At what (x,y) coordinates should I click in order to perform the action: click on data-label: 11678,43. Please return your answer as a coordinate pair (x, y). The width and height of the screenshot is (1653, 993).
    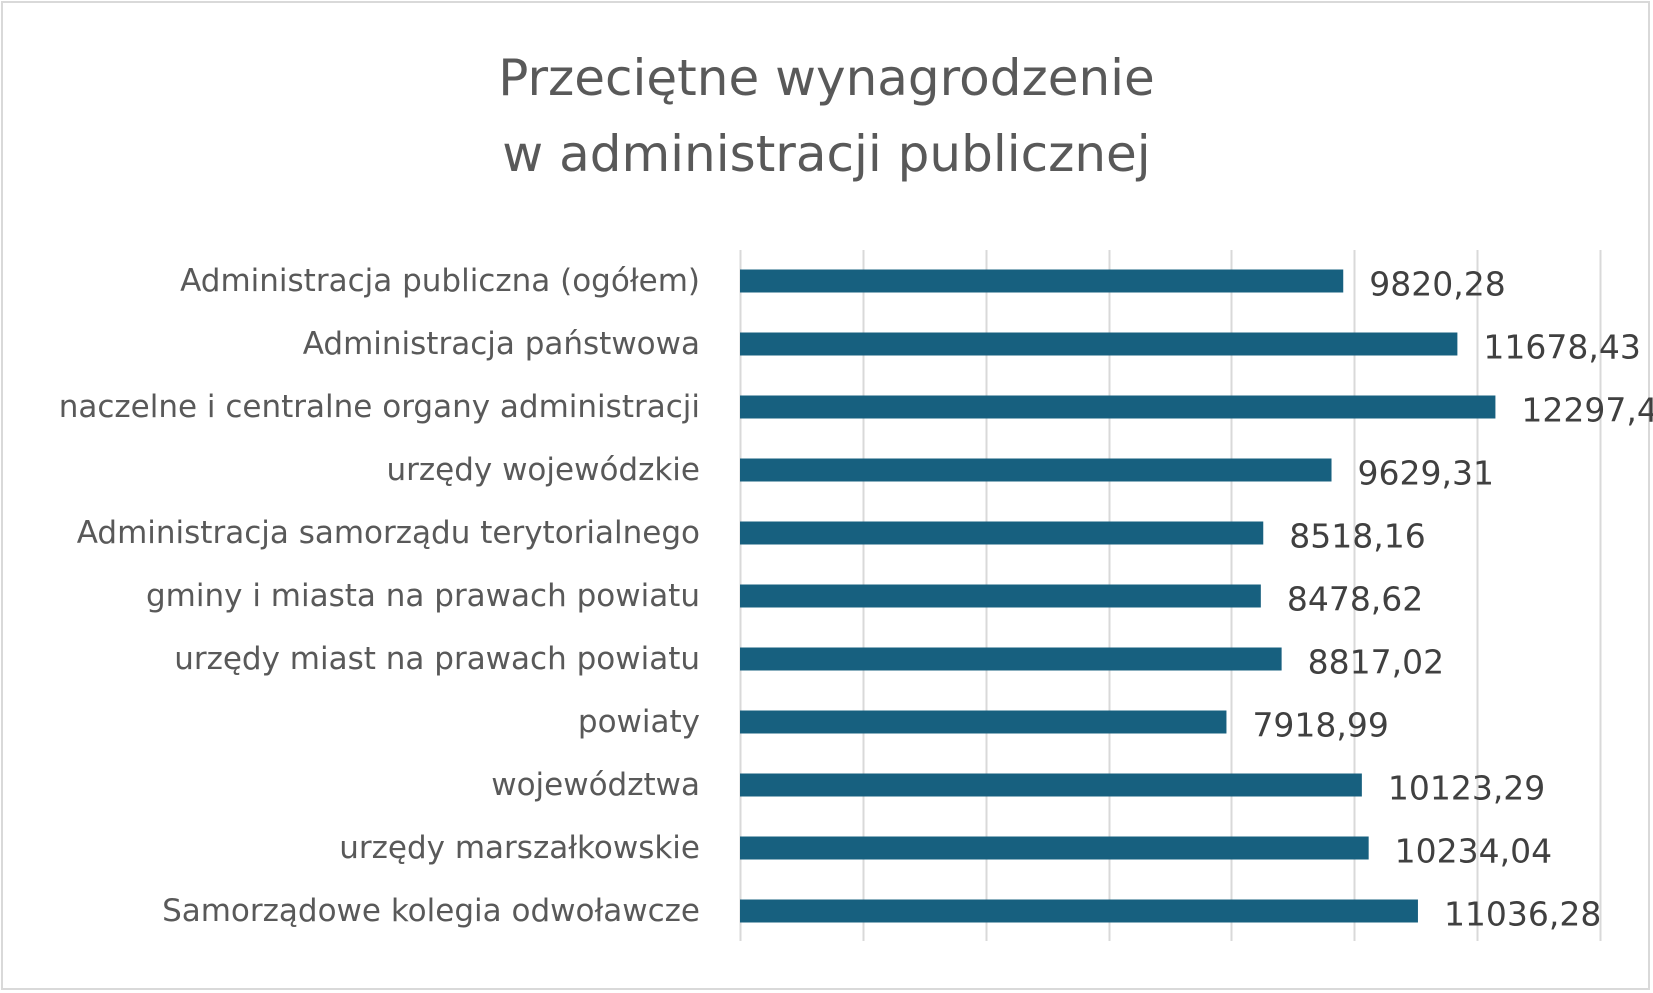
    Looking at the image, I should click on (1561, 347).